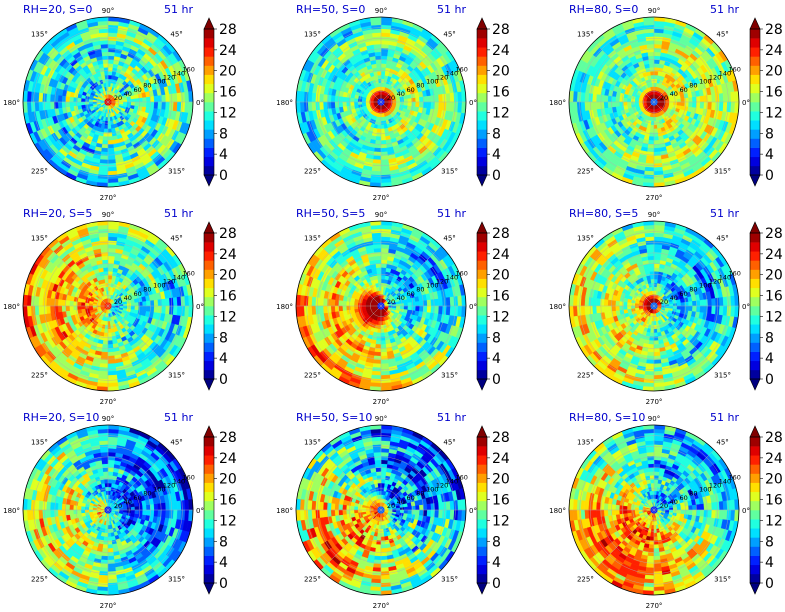 The width and height of the screenshot is (785, 612). Describe the element at coordinates (693, 86) in the screenshot. I see `radial-tick-label: 80` at that location.